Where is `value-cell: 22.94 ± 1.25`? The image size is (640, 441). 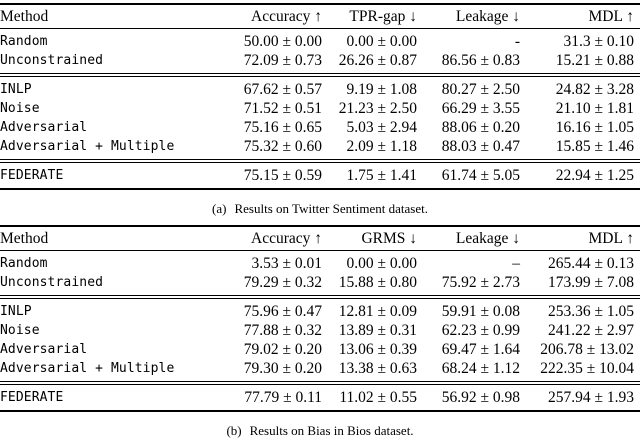 value-cell: 22.94 ± 1.25 is located at coordinates (594, 175).